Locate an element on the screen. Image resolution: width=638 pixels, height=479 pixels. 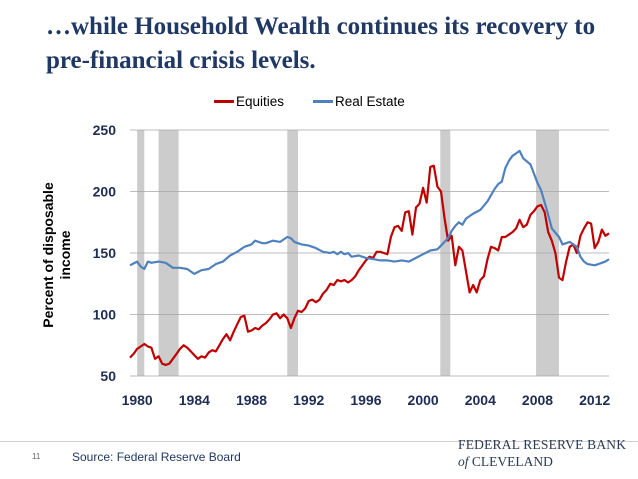
x-tick-2012: 2012 is located at coordinates (594, 400).